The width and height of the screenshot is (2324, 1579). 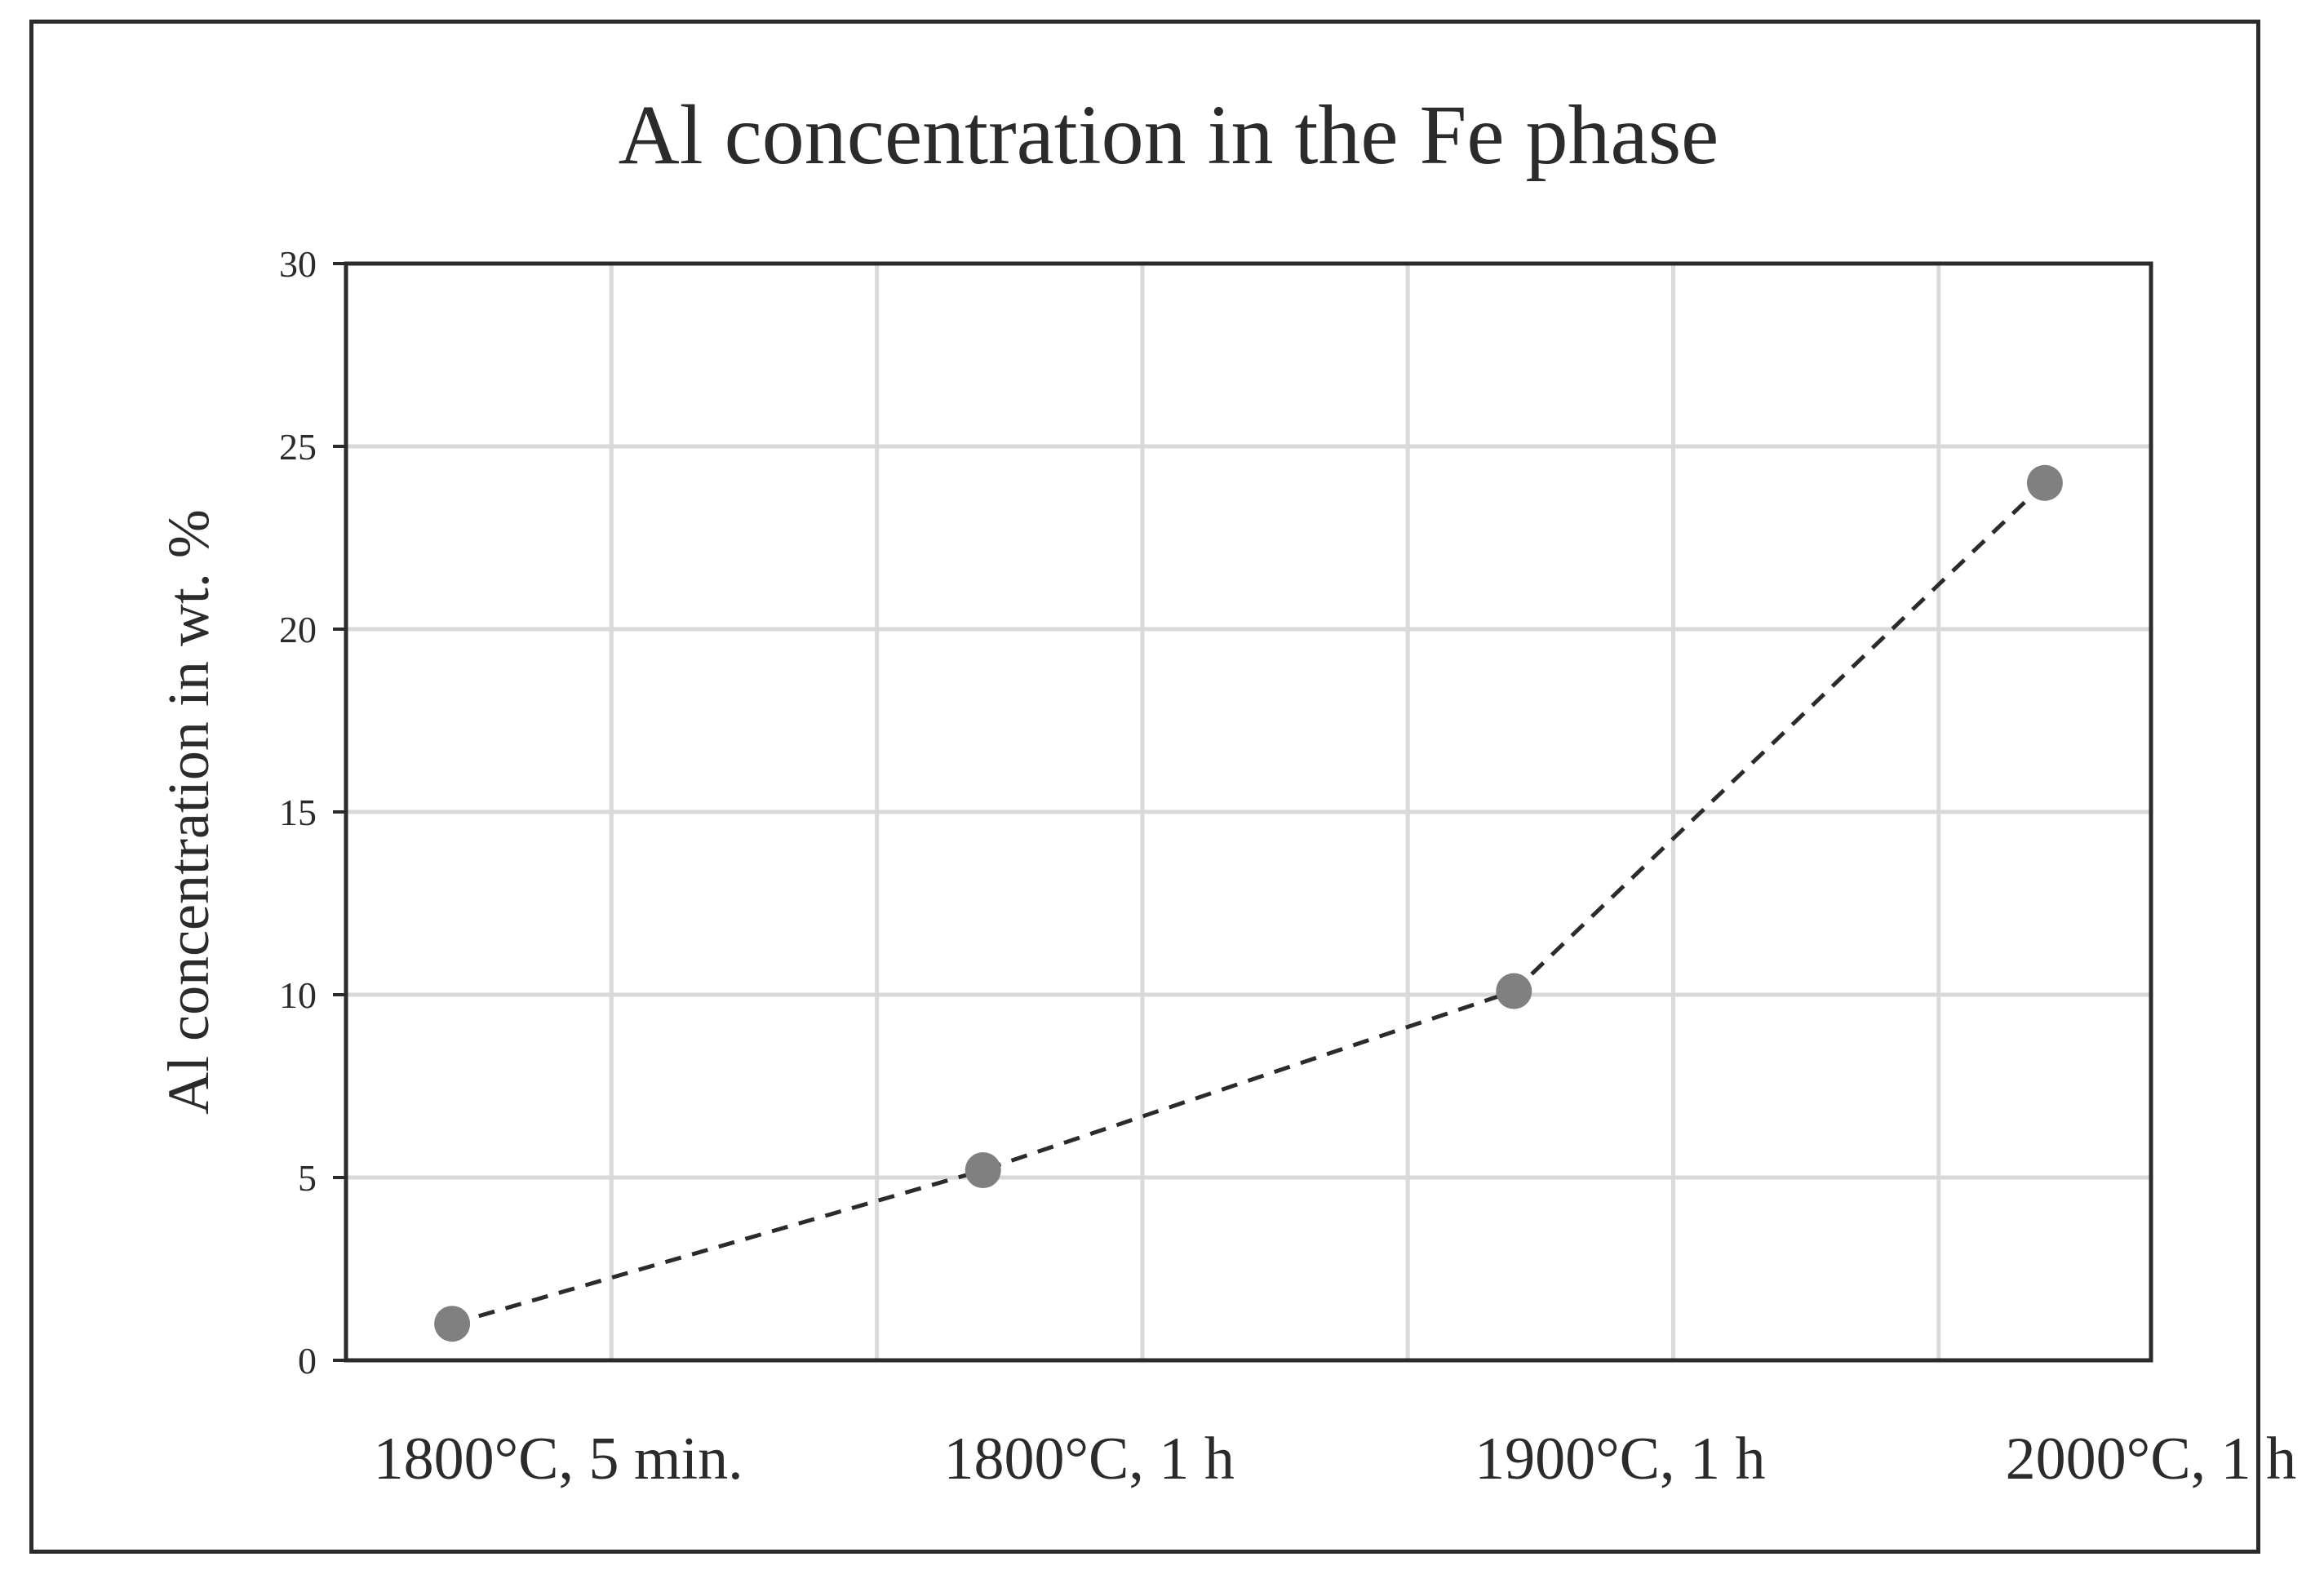 I want to click on chart-title: Al concentration in the Fe phase, so click(x=1169, y=135).